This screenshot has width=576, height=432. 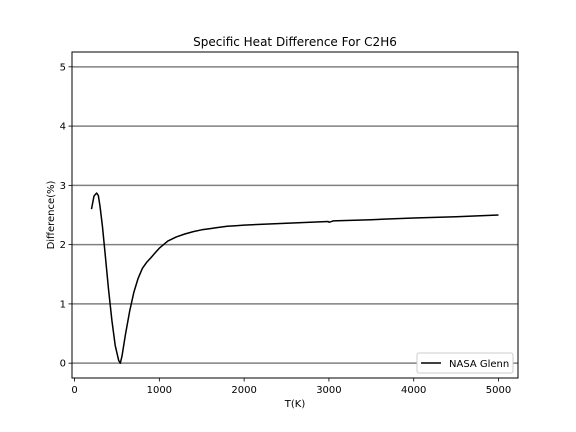 What do you see at coordinates (66, 215) in the screenshot?
I see `y-axis-ticks: 0 1 2 3 4 5` at bounding box center [66, 215].